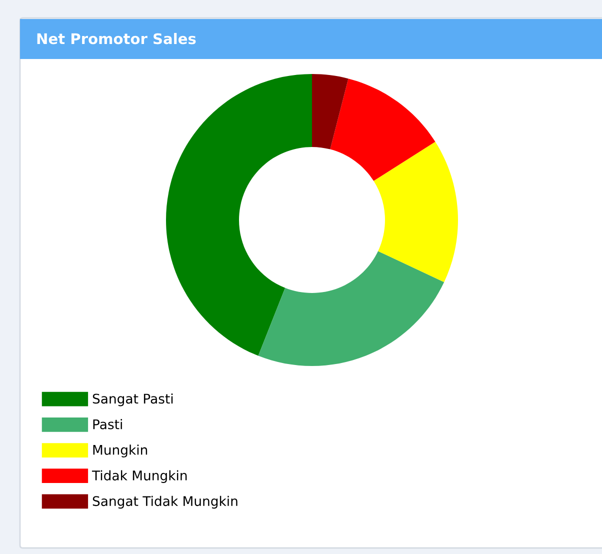 The height and width of the screenshot is (554, 602). I want to click on chart-title: Net Promotor Sales, so click(116, 38).